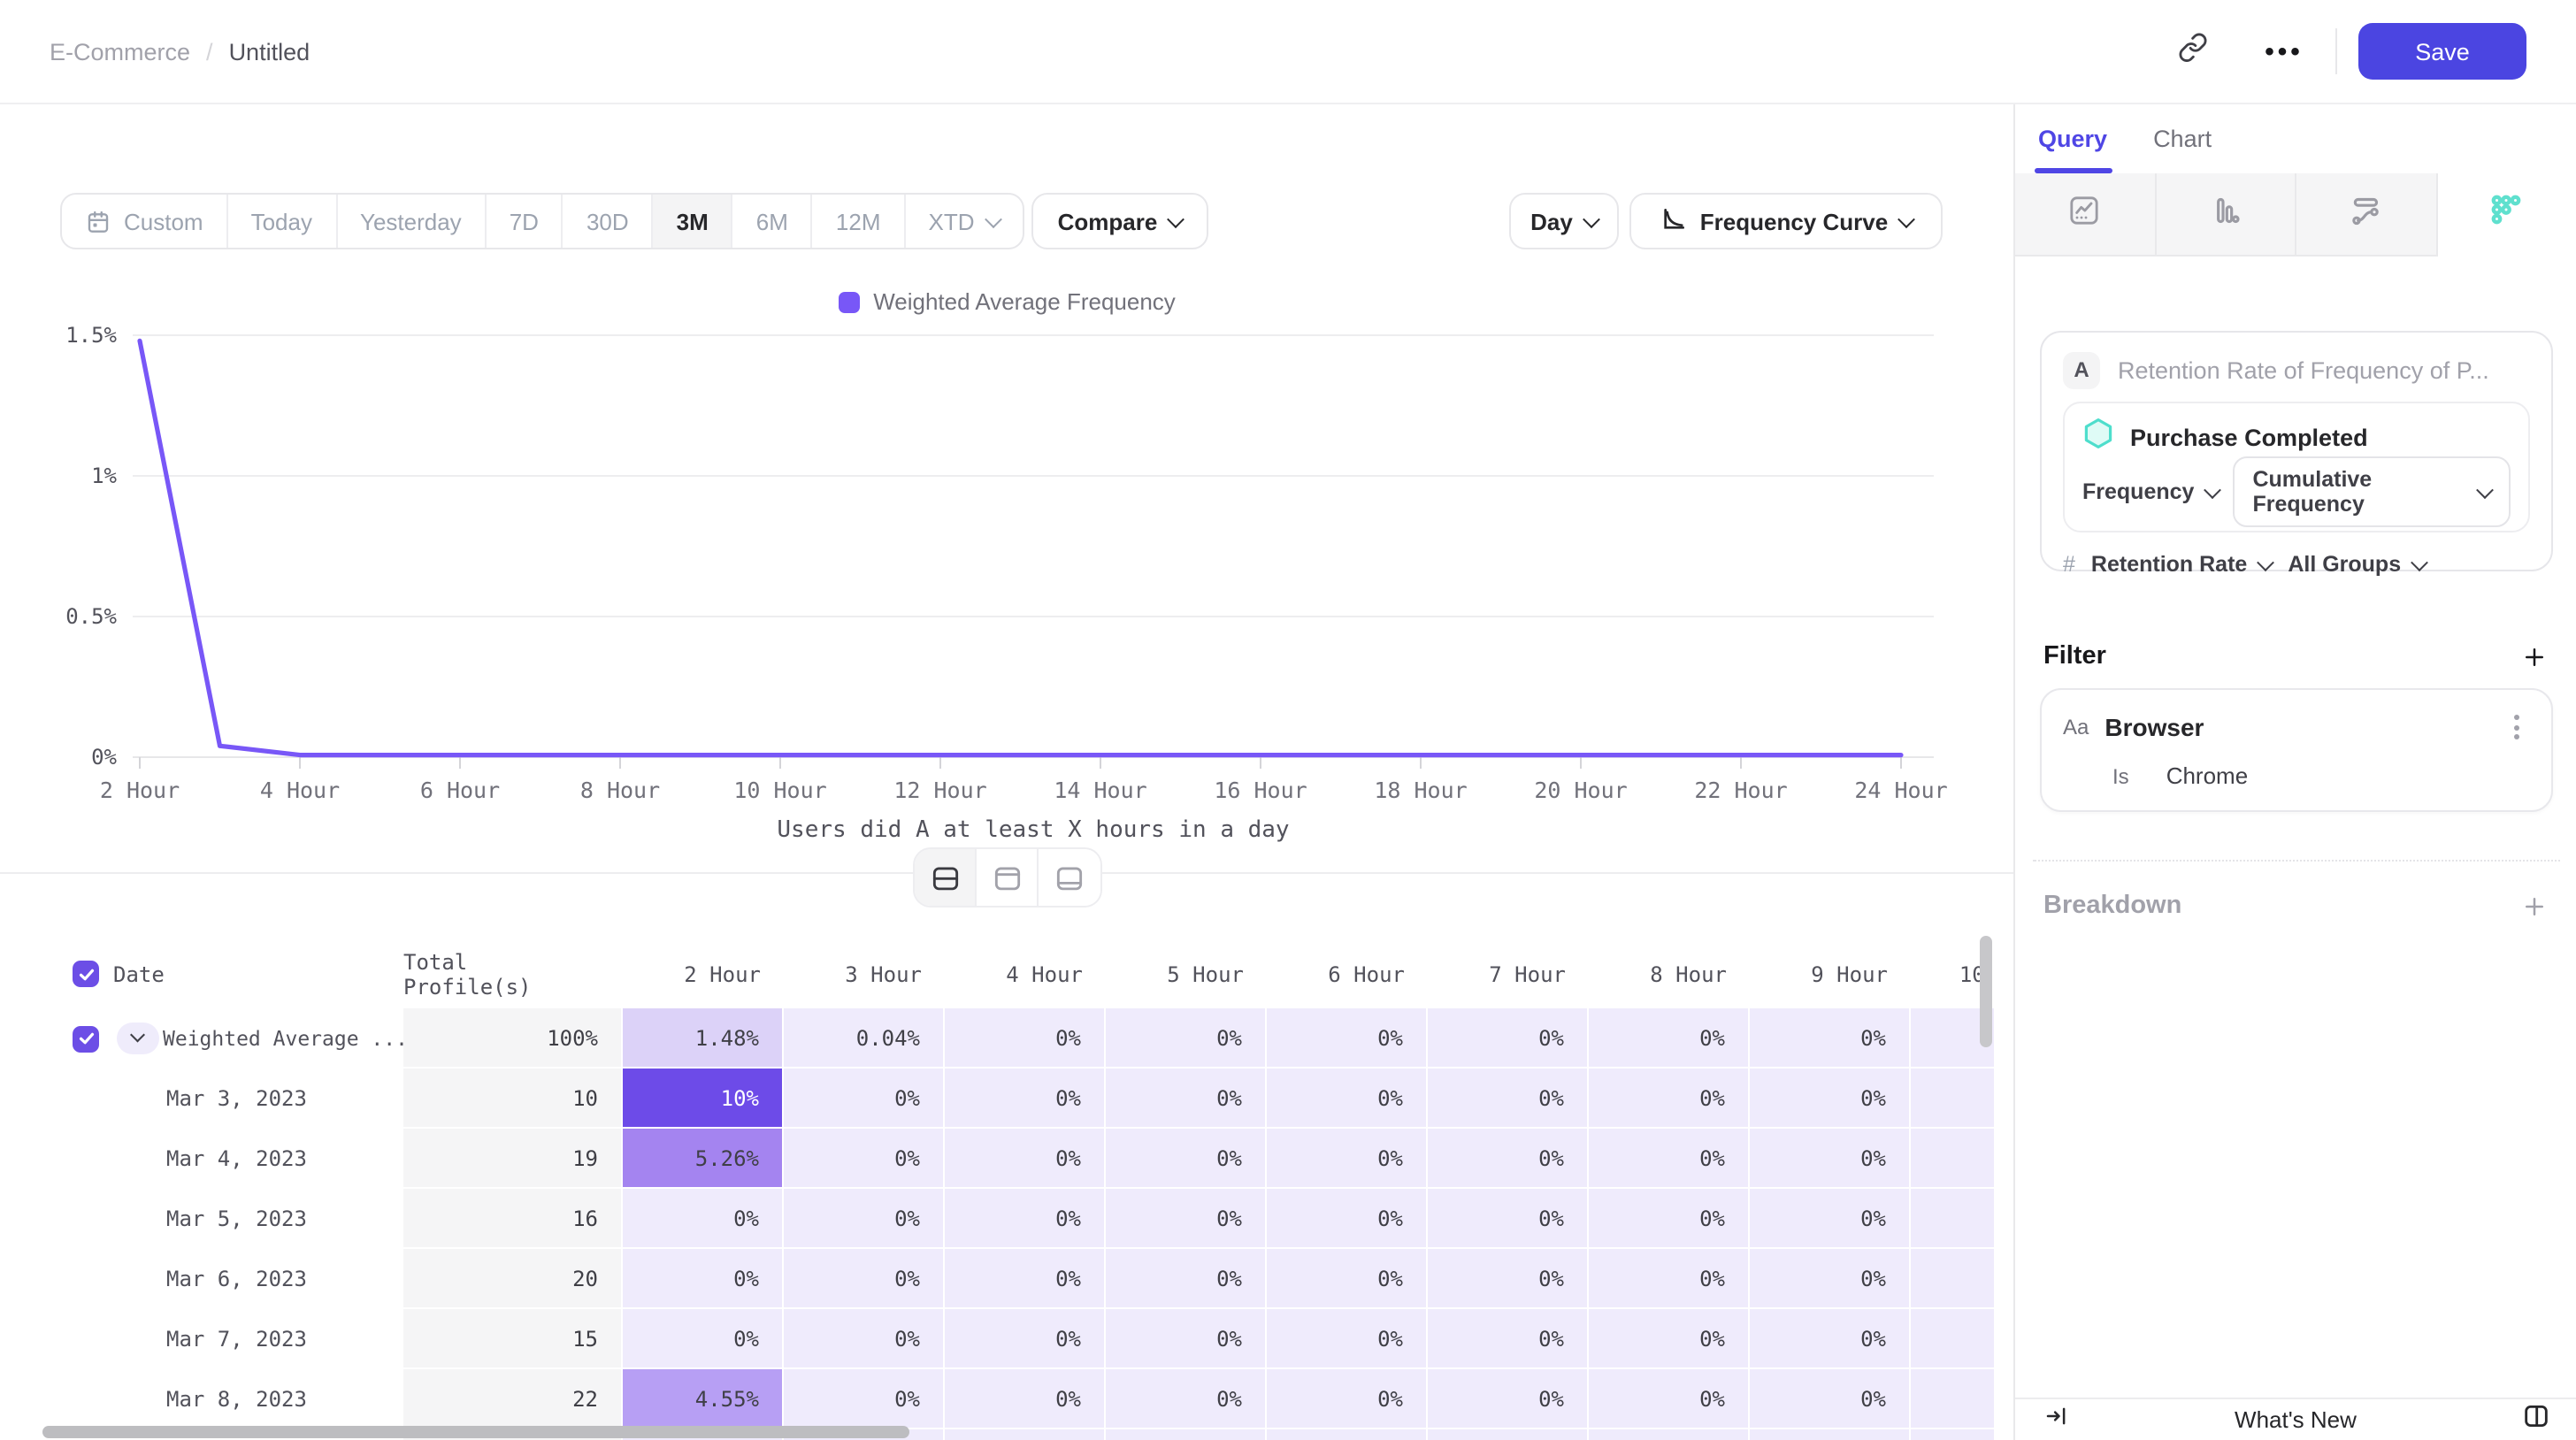 Image resolution: width=2576 pixels, height=1440 pixels. Describe the element at coordinates (2183, 564) in the screenshot. I see `aggregation-dropdown: Retention Rate` at that location.